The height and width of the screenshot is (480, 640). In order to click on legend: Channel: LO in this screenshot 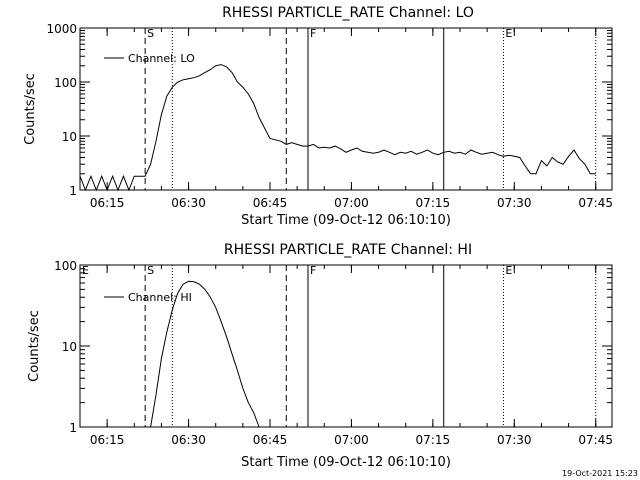, I will do `click(149, 58)`.